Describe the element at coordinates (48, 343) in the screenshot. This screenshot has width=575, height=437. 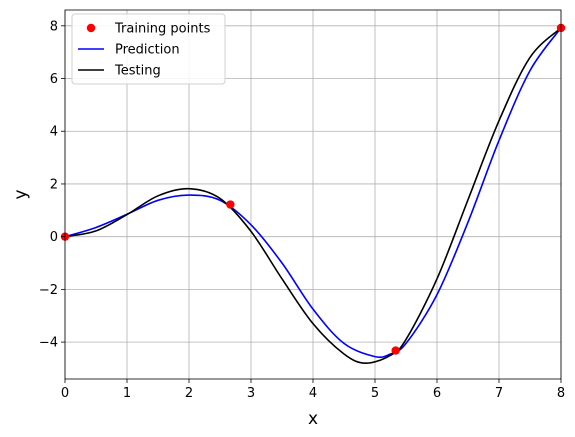
I see `y-tick-label: −4` at that location.